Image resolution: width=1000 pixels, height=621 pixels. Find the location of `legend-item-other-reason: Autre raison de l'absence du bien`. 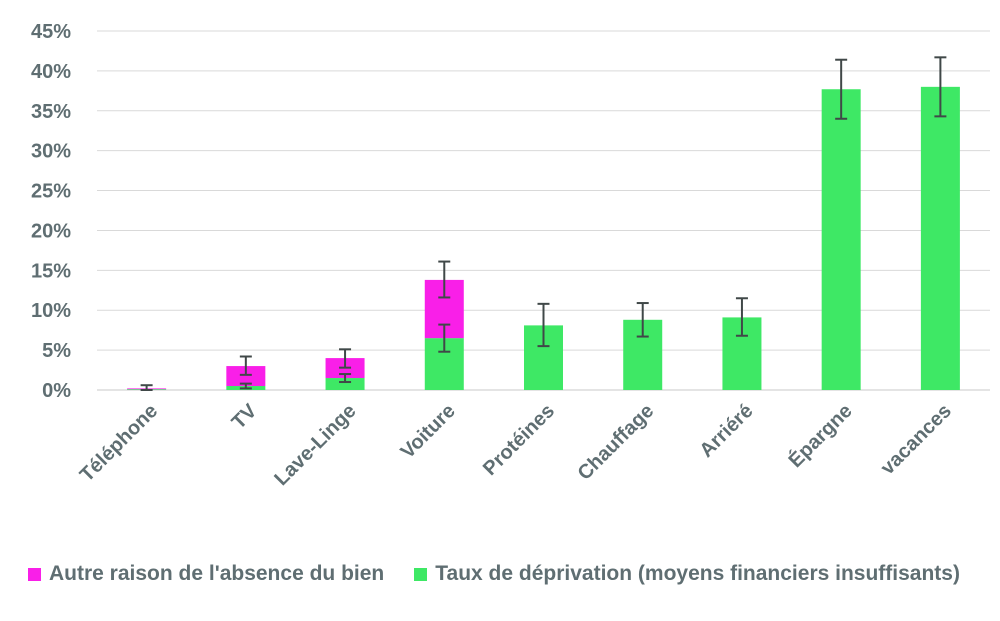

legend-item-other-reason: Autre raison de l'absence du bien is located at coordinates (206, 574).